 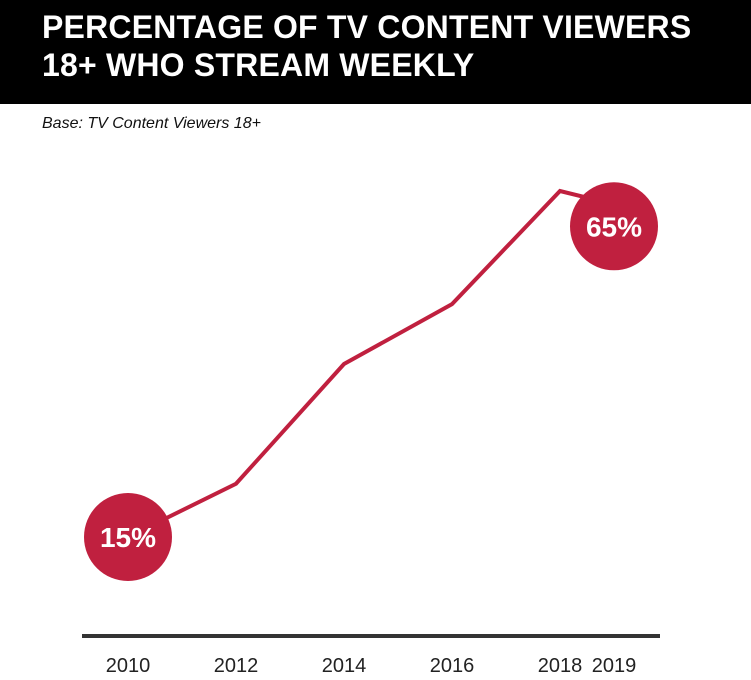 What do you see at coordinates (236, 666) in the screenshot?
I see `x-tick-label: 2012` at bounding box center [236, 666].